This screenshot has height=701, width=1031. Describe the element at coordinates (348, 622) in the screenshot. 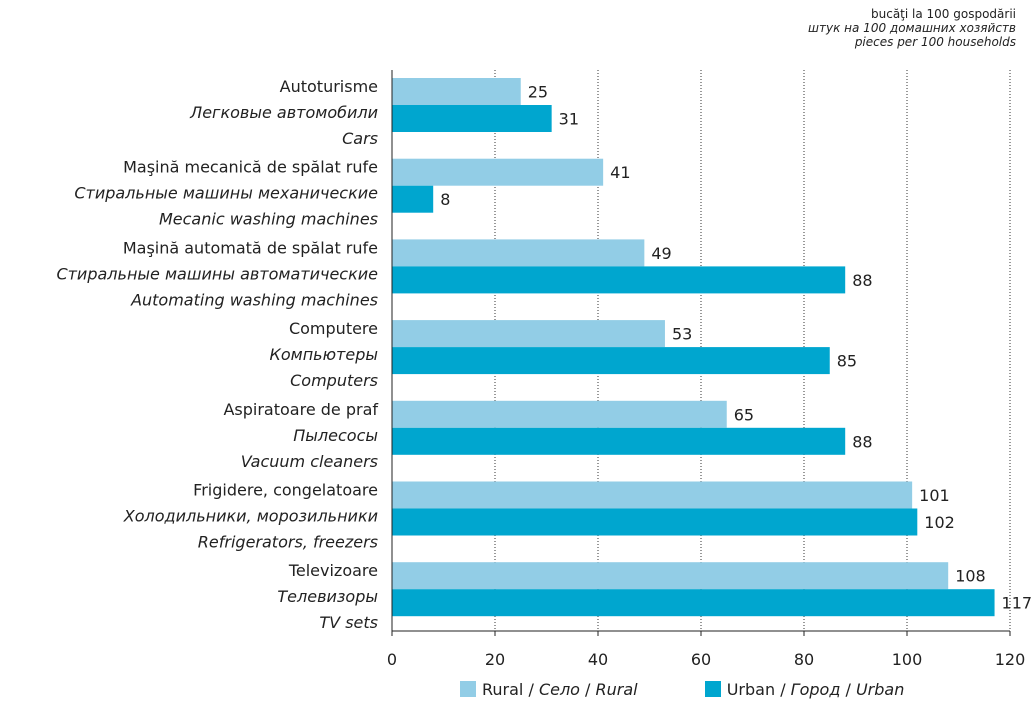

I see `category-label-6-en: TV sets` at that location.